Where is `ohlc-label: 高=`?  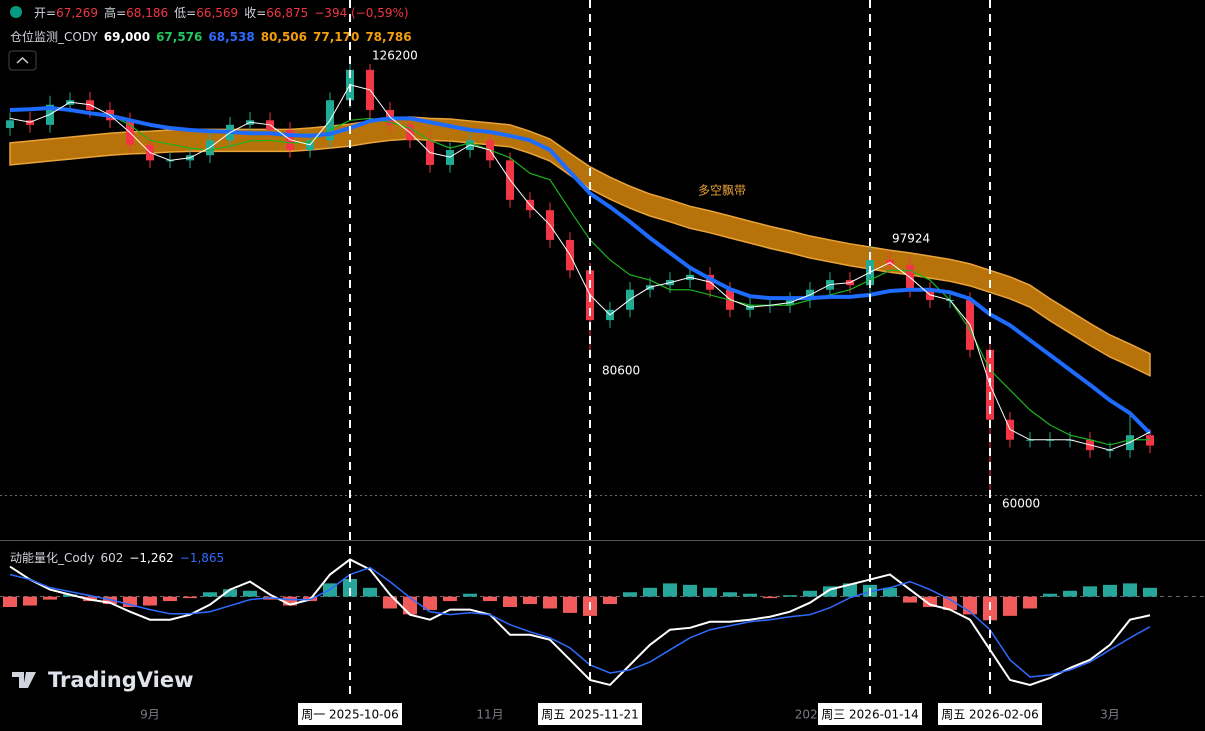
ohlc-label: 高= is located at coordinates (115, 12).